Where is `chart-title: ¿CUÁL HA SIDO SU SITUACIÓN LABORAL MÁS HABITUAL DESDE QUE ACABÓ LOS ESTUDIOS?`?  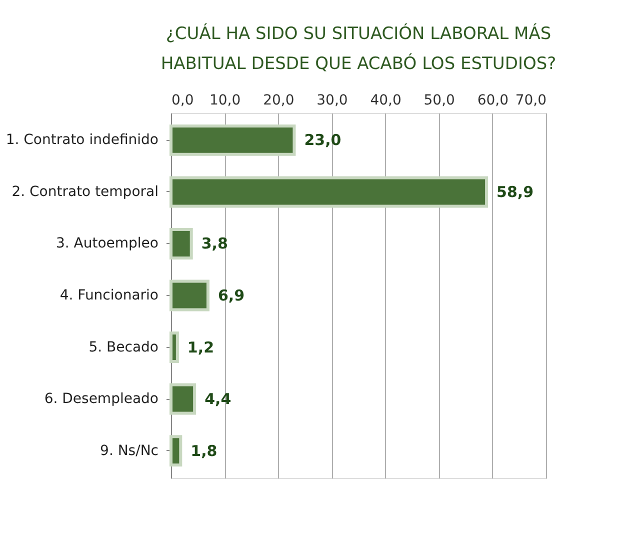 chart-title: ¿CUÁL HA SIDO SU SITUACIÓN LABORAL MÁS HABITUAL DESDE QUE ACABÓ LOS ESTUDIOS? is located at coordinates (358, 48).